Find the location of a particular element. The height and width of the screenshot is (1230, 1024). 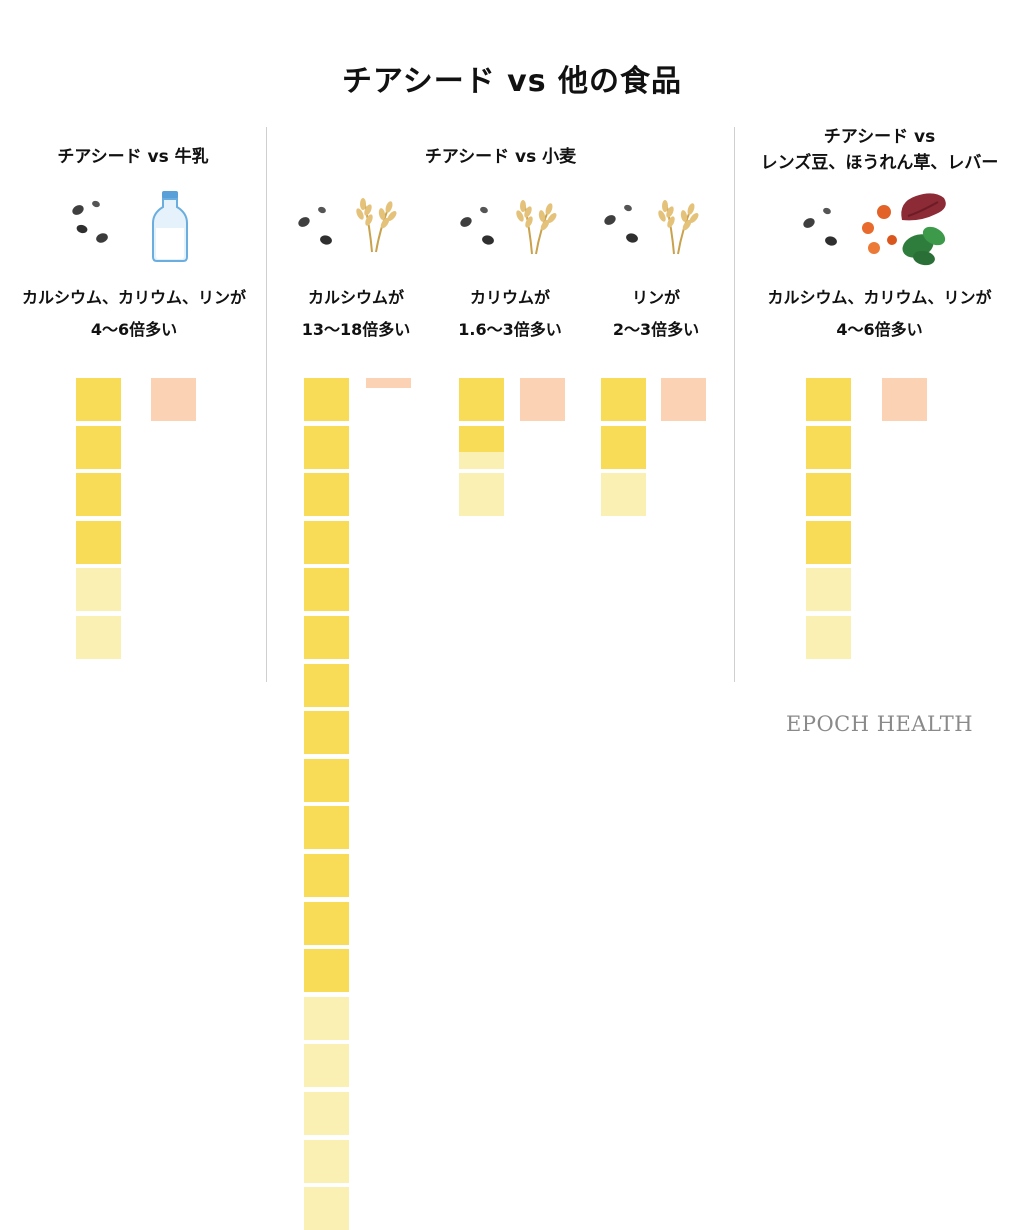

panel-title-lentils-spinach-liver: チアシード vs レンズ豆、ほうれん草、レバー is located at coordinates (879, 150).